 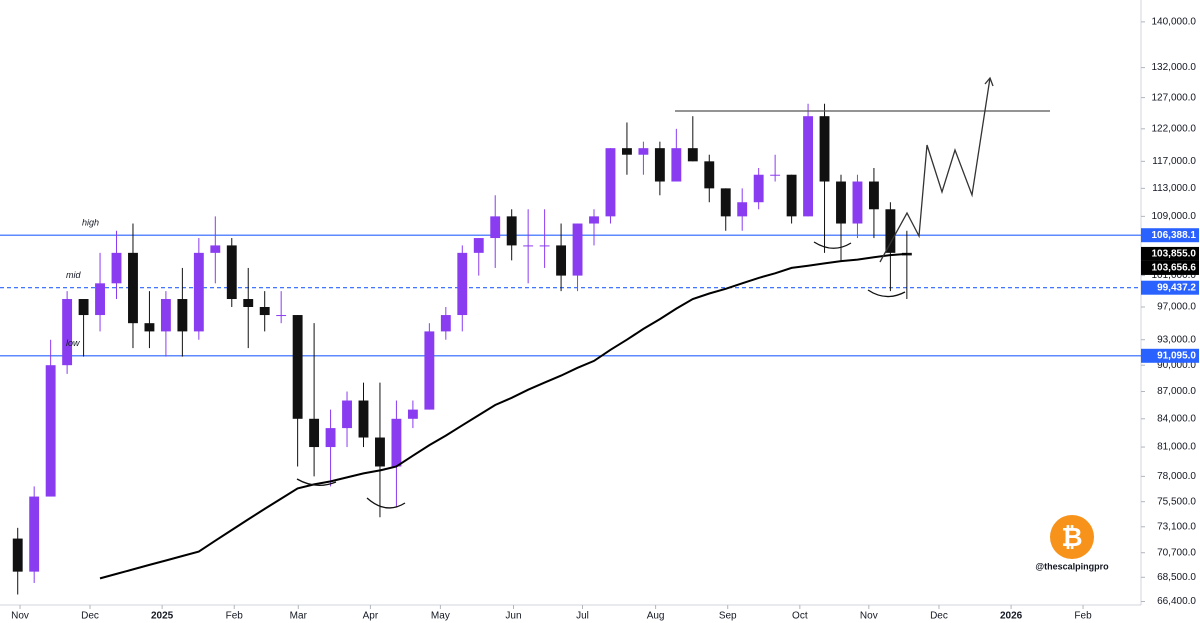 What do you see at coordinates (1174, 97) in the screenshot?
I see `y-tick-label: 127,000.0` at bounding box center [1174, 97].